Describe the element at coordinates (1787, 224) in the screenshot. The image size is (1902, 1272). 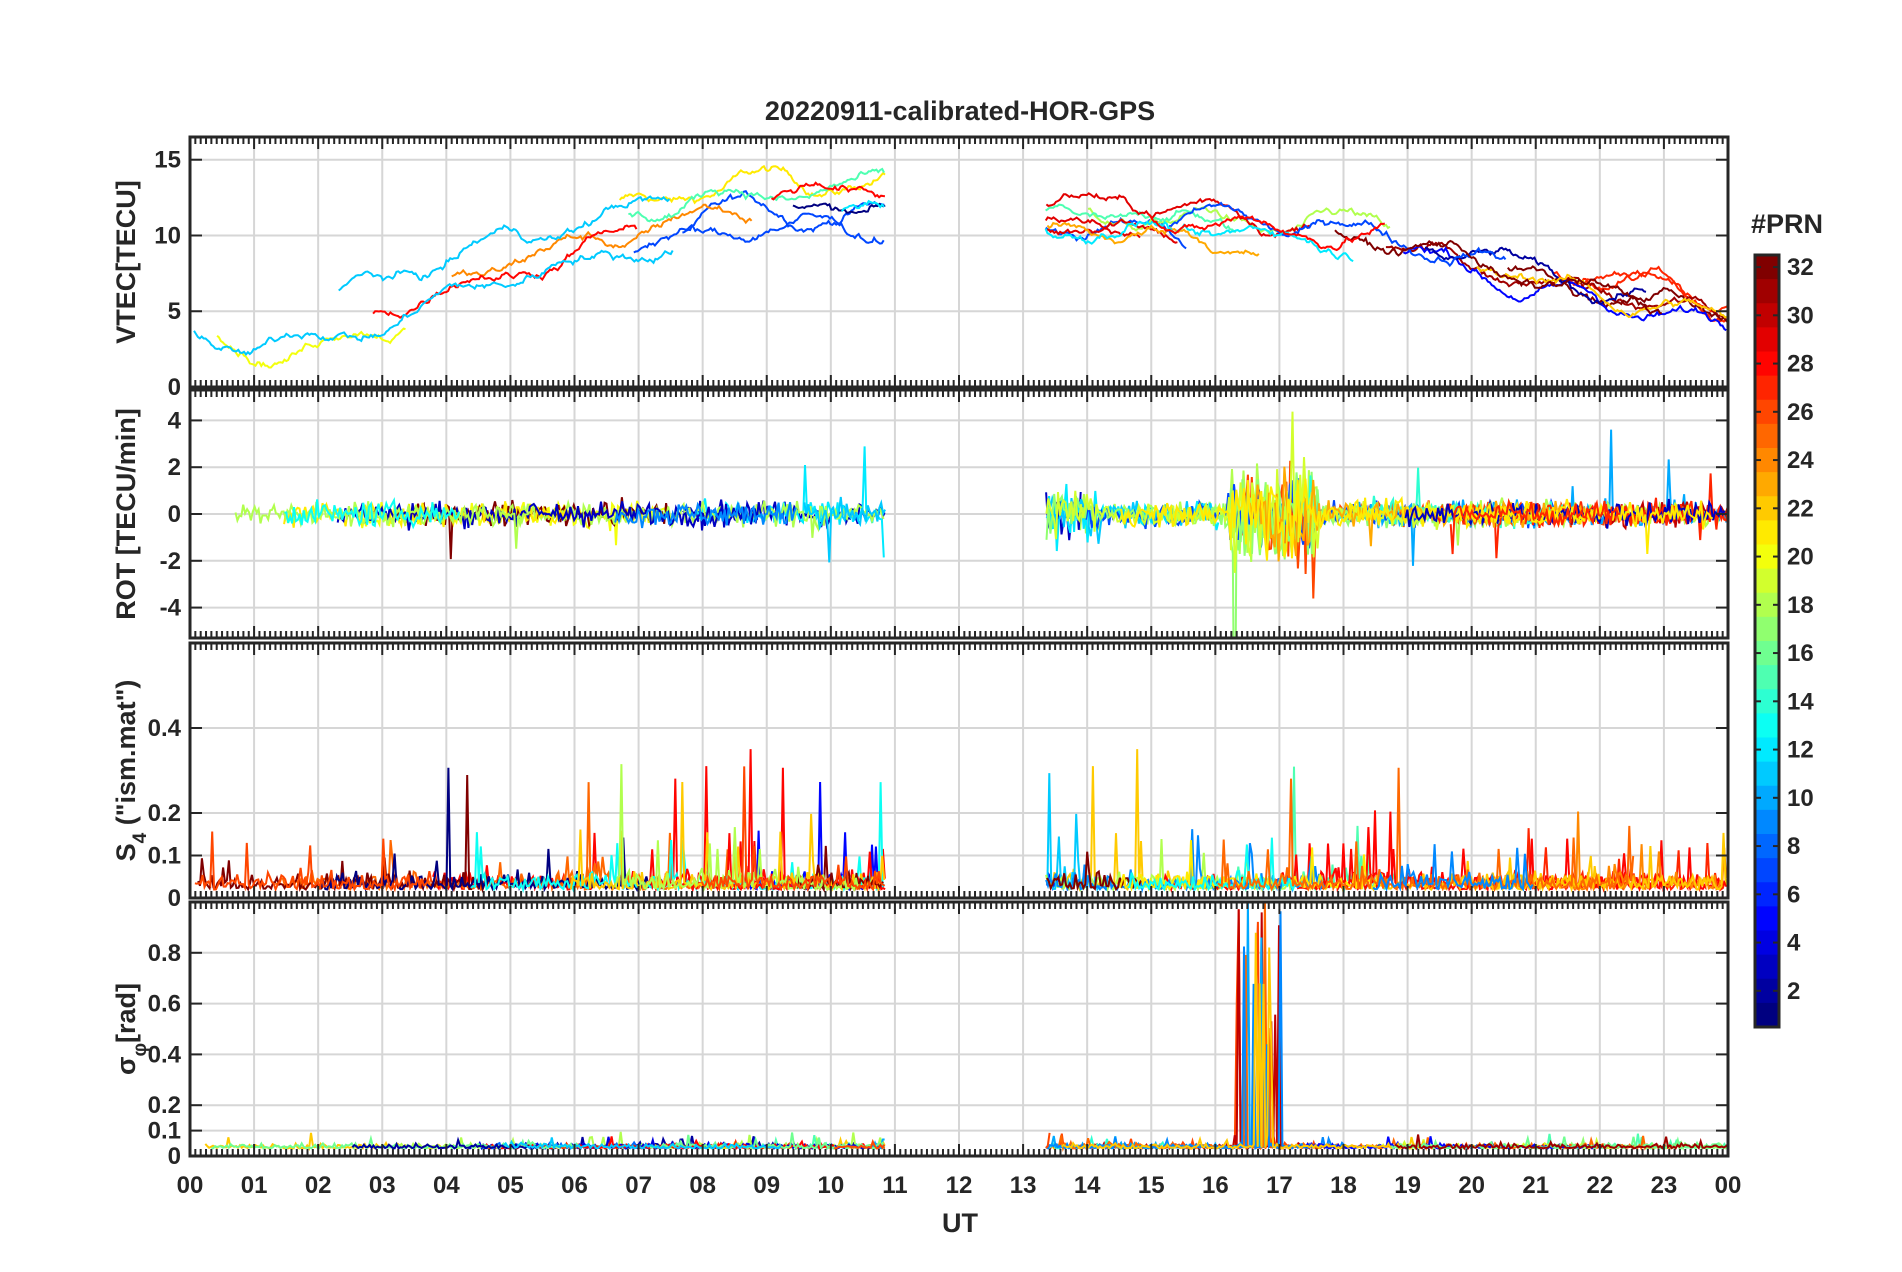
I see `colorbar-title: #PRN` at that location.